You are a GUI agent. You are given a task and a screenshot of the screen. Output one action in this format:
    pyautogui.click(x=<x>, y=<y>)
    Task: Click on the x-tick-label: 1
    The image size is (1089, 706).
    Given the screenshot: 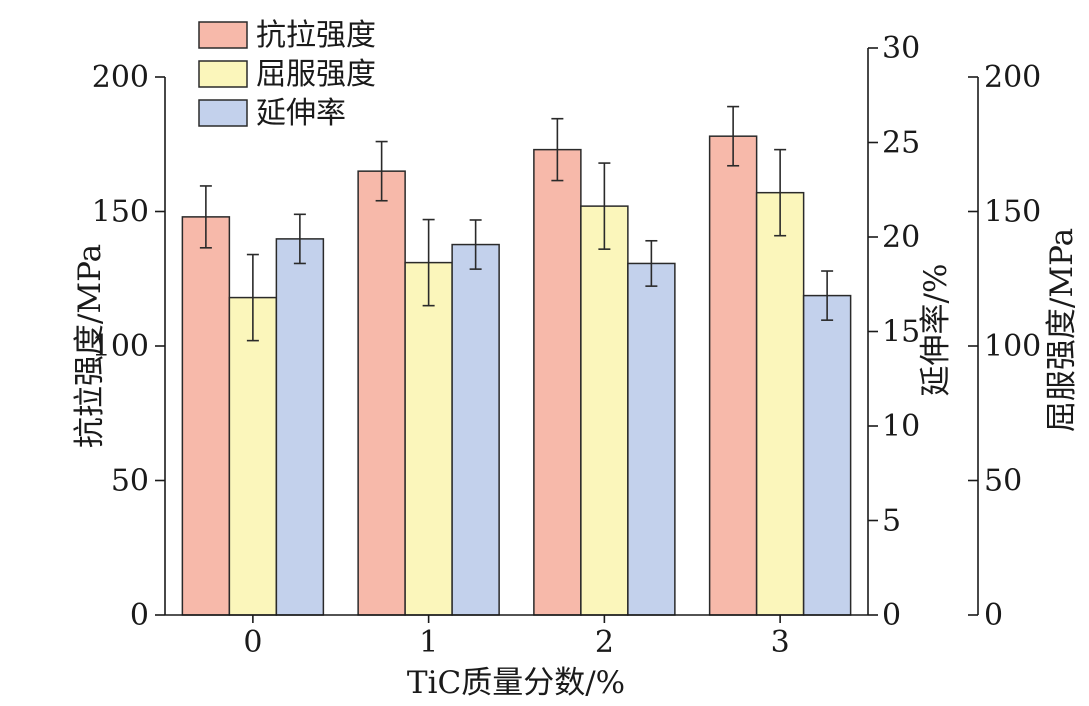 What is the action you would take?
    pyautogui.click(x=428, y=642)
    